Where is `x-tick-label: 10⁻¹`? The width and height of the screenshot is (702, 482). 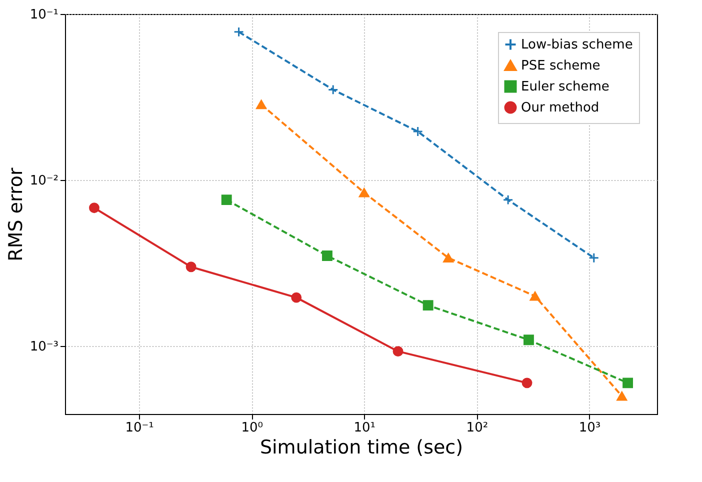
x-tick-label: 10⁻¹ is located at coordinates (139, 428).